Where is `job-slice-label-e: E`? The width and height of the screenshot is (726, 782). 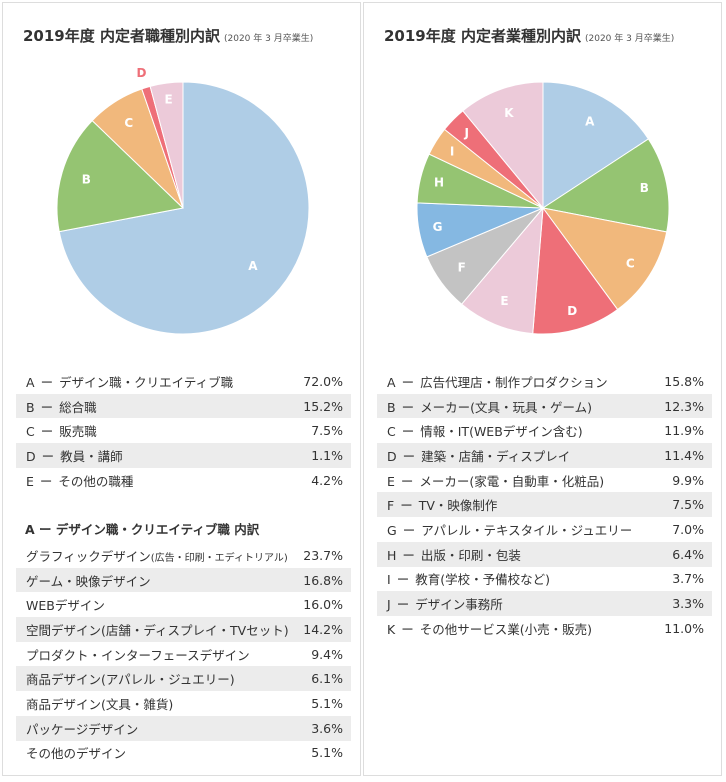 job-slice-label-e: E is located at coordinates (168, 99).